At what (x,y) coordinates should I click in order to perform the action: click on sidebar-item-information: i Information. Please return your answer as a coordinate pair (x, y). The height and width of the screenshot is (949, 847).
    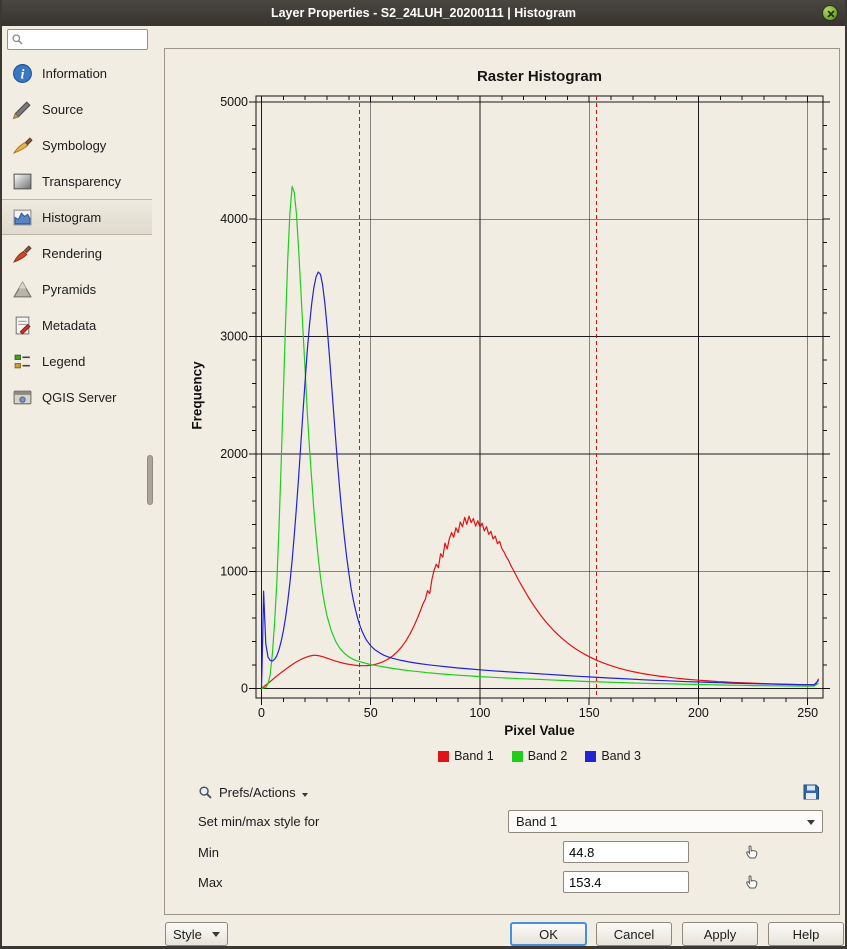
    Looking at the image, I should click on (77, 73).